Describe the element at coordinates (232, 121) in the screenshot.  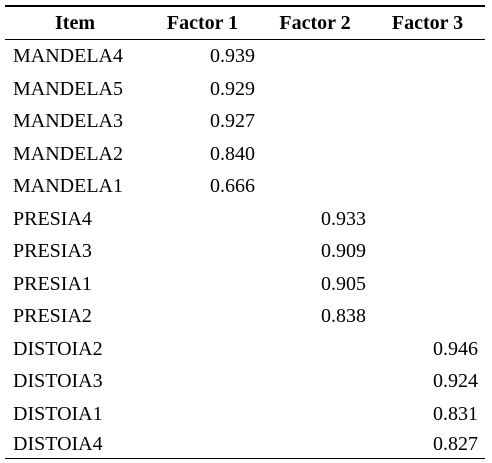
I see `factor-1-loading-cell: 0.927` at that location.